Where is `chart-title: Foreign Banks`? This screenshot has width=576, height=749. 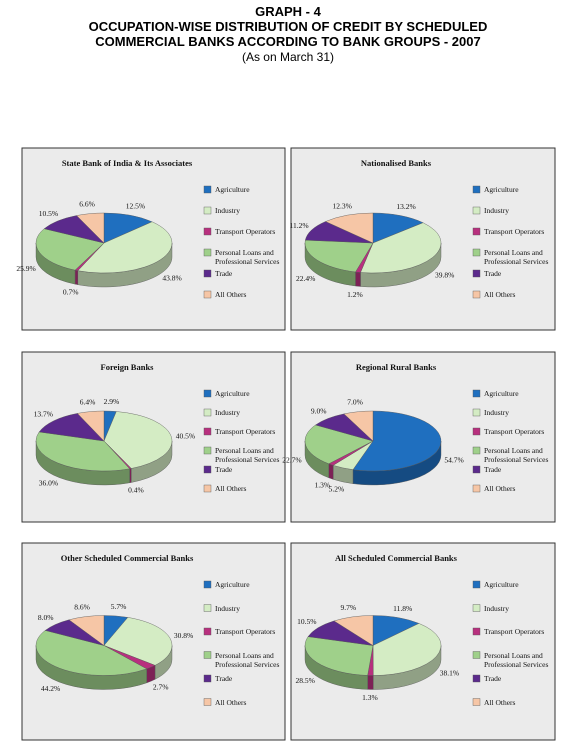
chart-title: Foreign Banks is located at coordinates (128, 367).